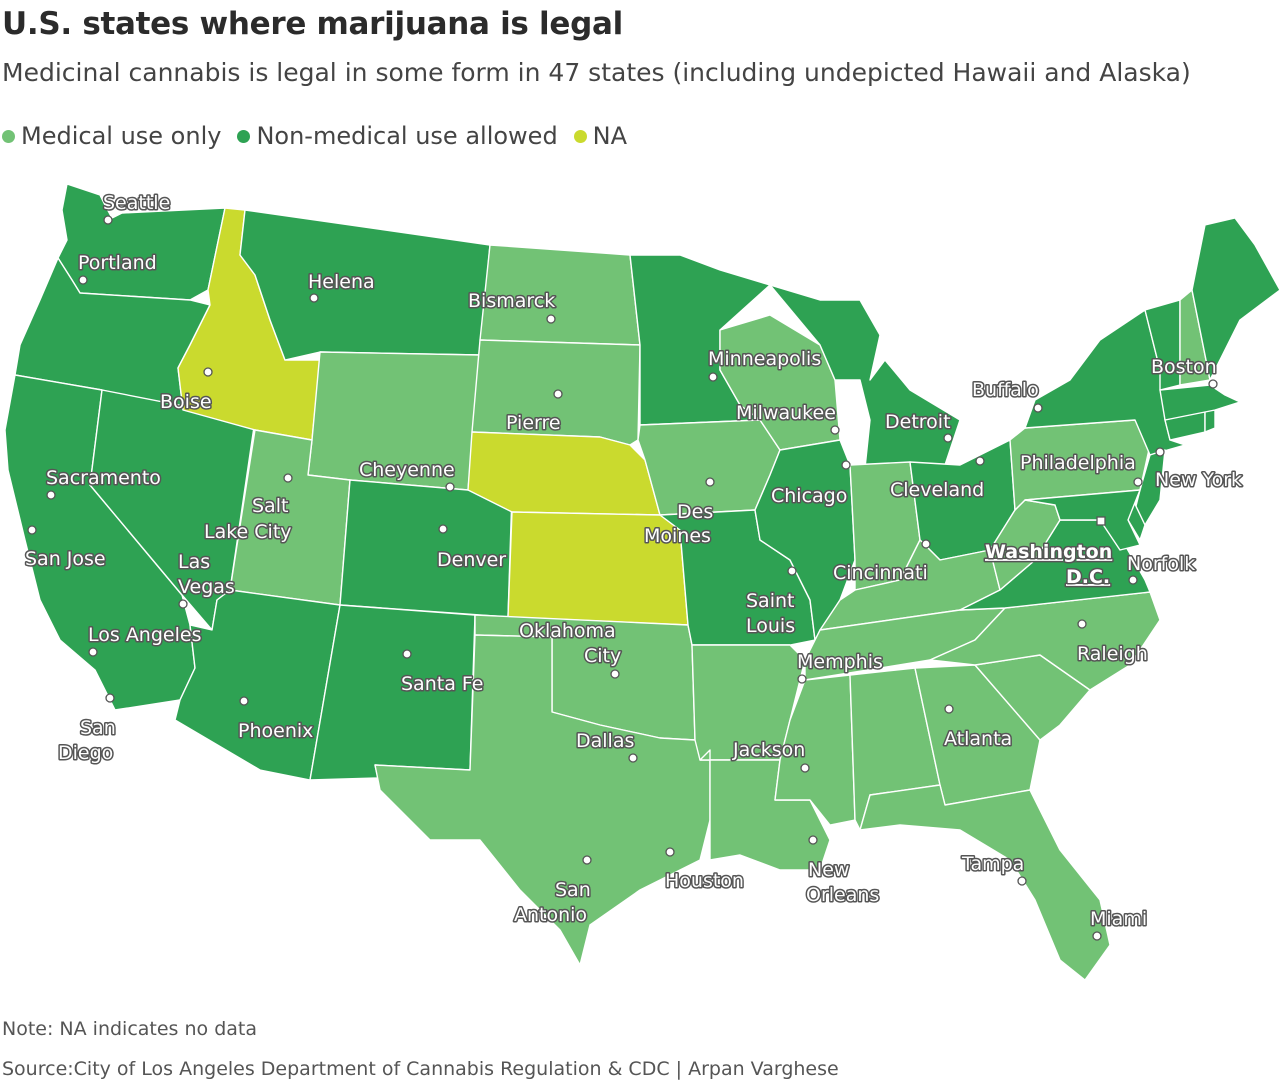  I want to click on city-label: Milwaukee, so click(786, 413).